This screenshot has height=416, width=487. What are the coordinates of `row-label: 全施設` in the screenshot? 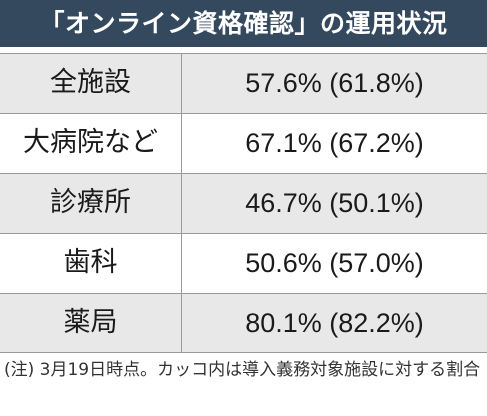 It's located at (90, 82).